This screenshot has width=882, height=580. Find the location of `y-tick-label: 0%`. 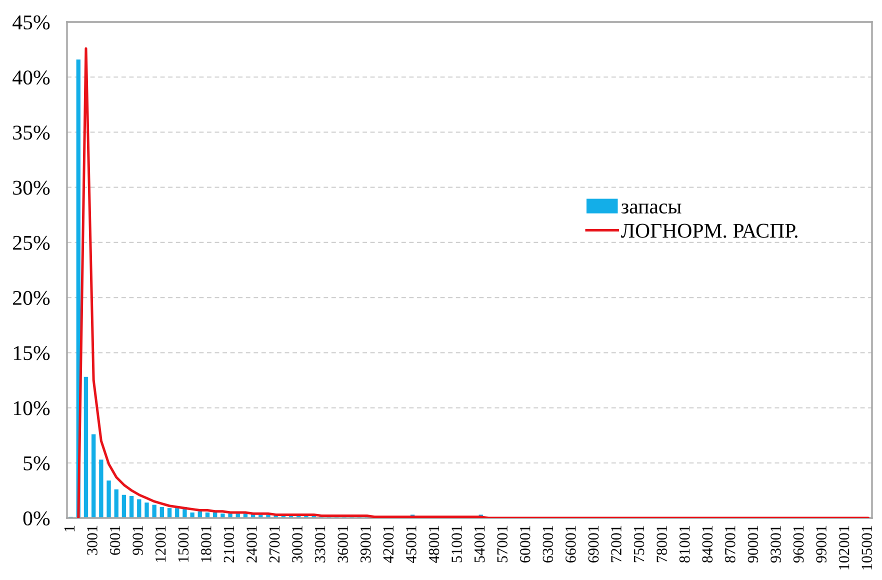

y-tick-label: 0% is located at coordinates (36, 518).